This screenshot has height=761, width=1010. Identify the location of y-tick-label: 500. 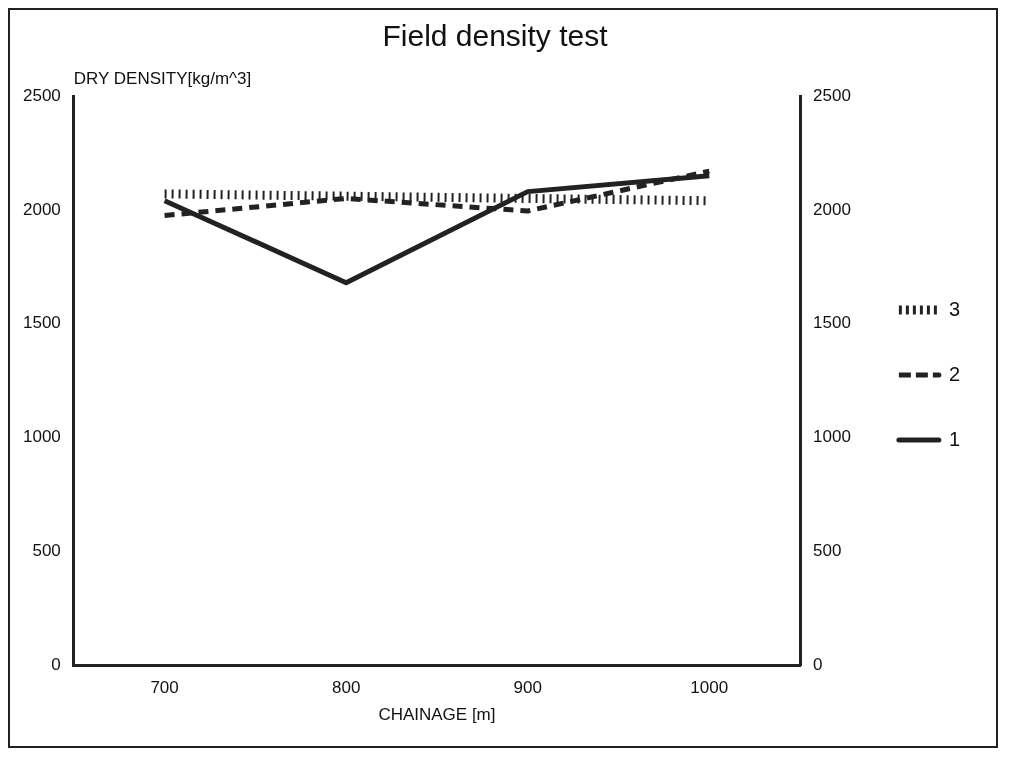
(46, 551).